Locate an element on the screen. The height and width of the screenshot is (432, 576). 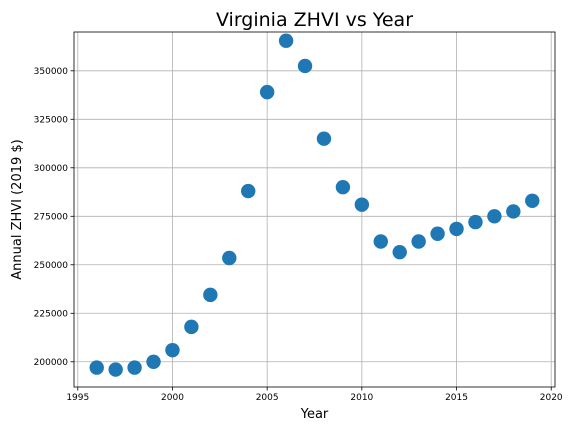
y-tick-label: 350000 is located at coordinates (51, 72).